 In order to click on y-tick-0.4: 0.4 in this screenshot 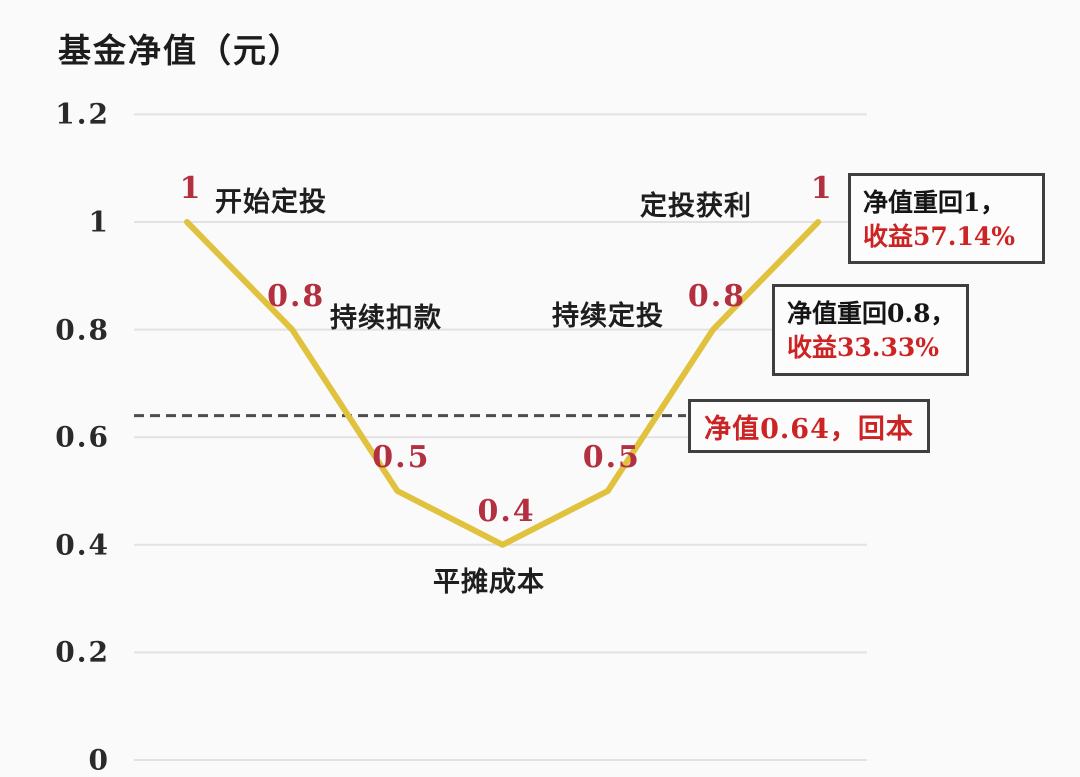, I will do `click(82, 545)`.